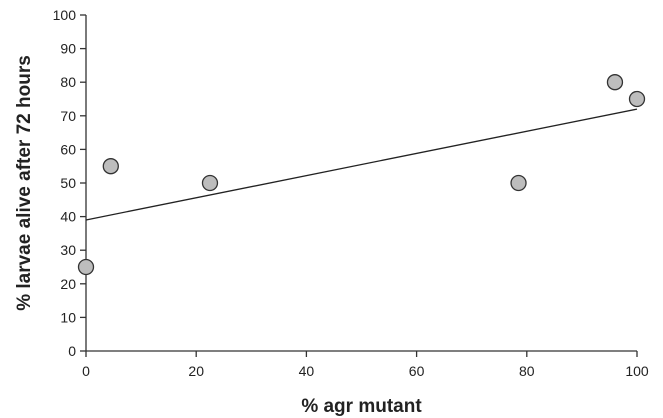 This screenshot has height=418, width=663. What do you see at coordinates (365, 365) in the screenshot?
I see `x-axis-ticks: 0 20 40 60 80 100` at bounding box center [365, 365].